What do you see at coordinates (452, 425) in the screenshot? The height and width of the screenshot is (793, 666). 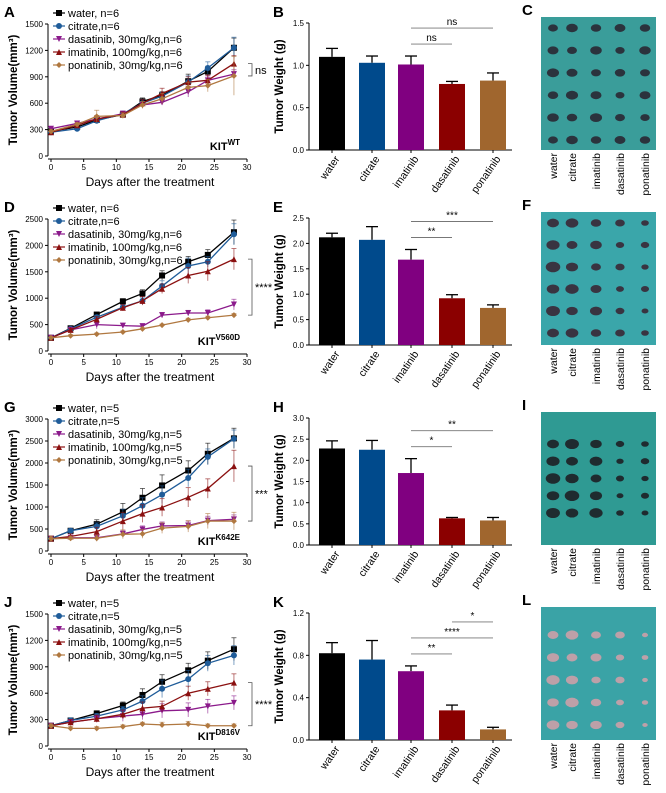 I see `comparison-label: **` at bounding box center [452, 425].